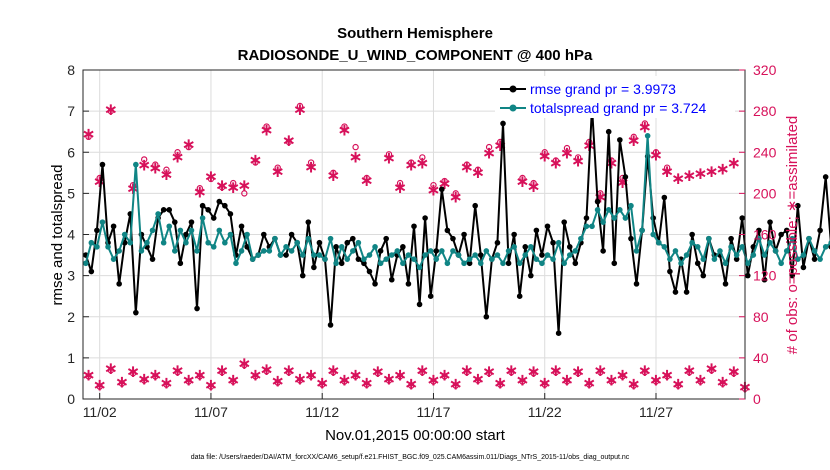 The image size is (830, 470). I want to click on y-tick-label-left: 7, so click(71, 111).